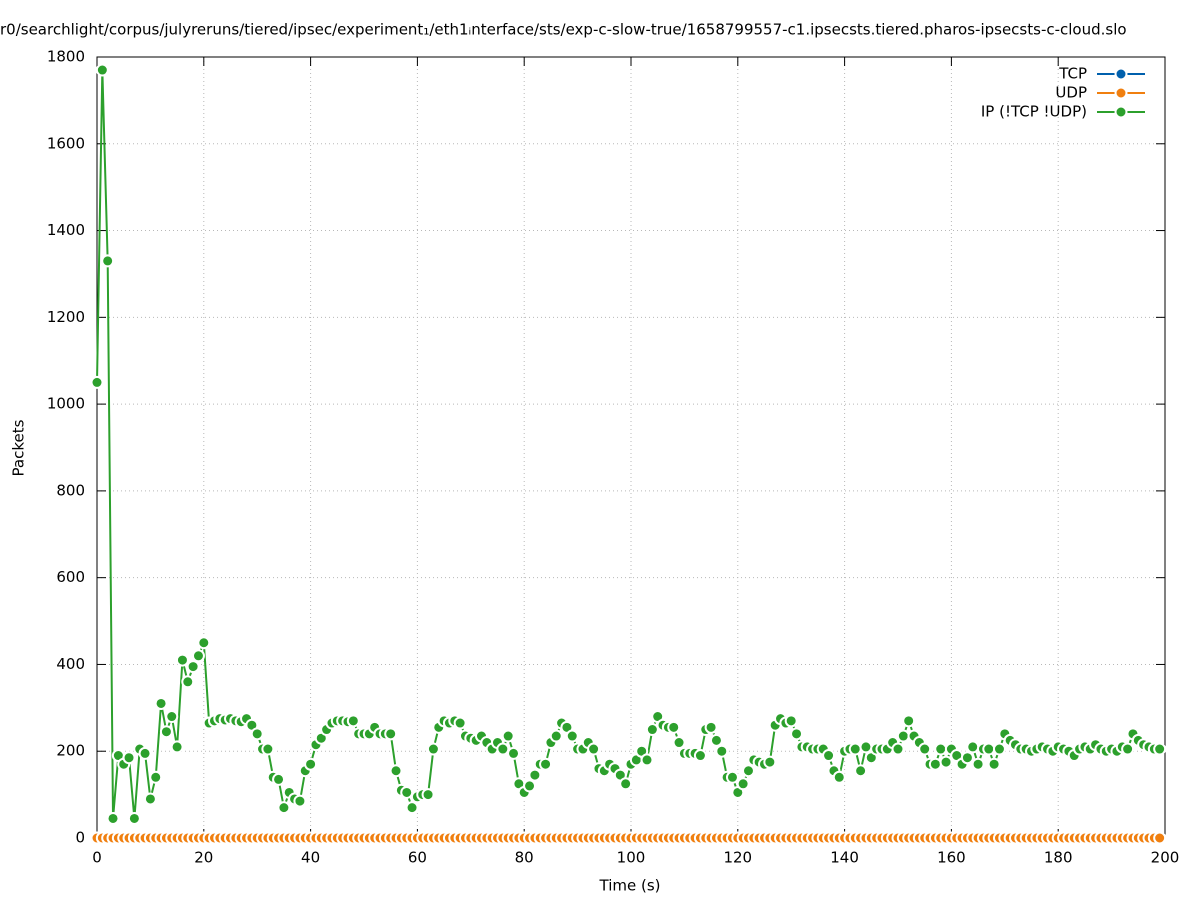 This screenshot has height=900, width=1197. What do you see at coordinates (70, 664) in the screenshot?
I see `y-tick-label: 400` at bounding box center [70, 664].